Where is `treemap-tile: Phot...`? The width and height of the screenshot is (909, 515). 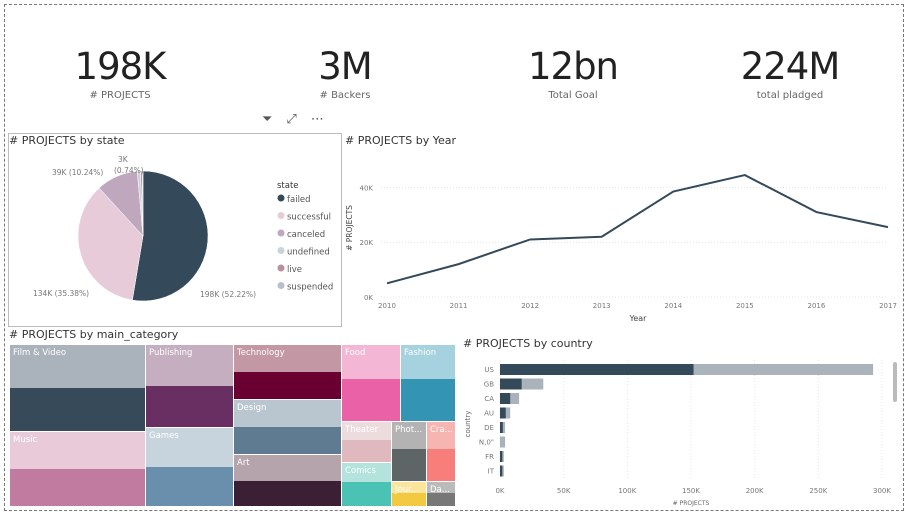
treemap-tile: Phot... is located at coordinates (409, 452).